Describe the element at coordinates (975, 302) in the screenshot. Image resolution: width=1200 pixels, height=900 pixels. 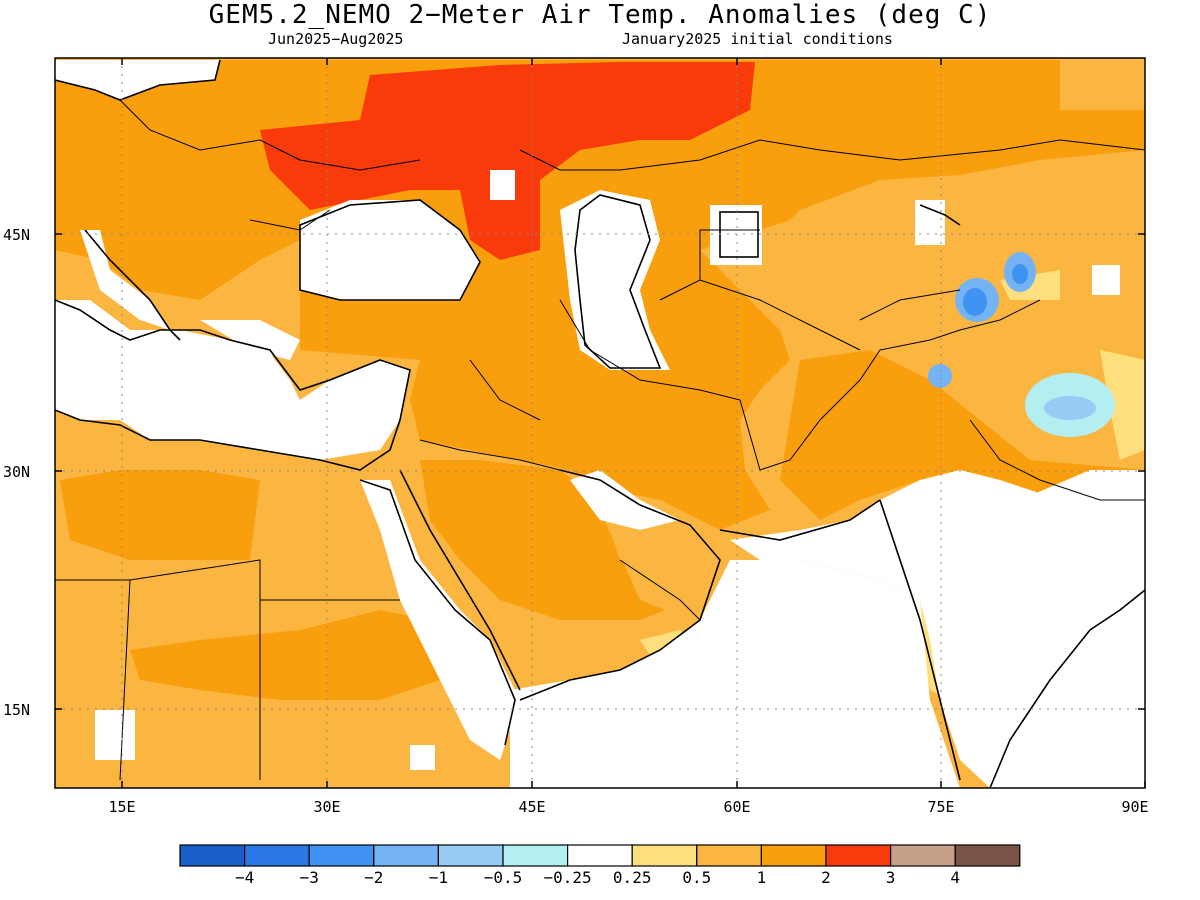
I see `anomaly-region-cool-kyrgyz-inner` at that location.